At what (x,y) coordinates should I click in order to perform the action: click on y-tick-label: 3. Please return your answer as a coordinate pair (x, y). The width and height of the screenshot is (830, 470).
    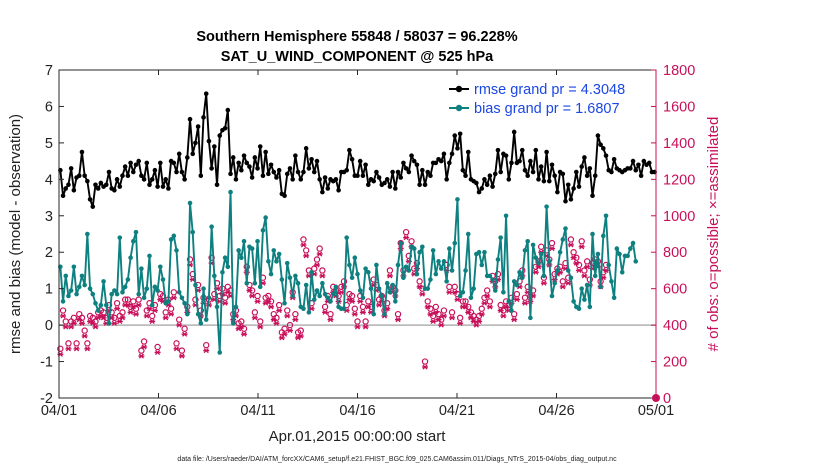
    Looking at the image, I should click on (49, 217).